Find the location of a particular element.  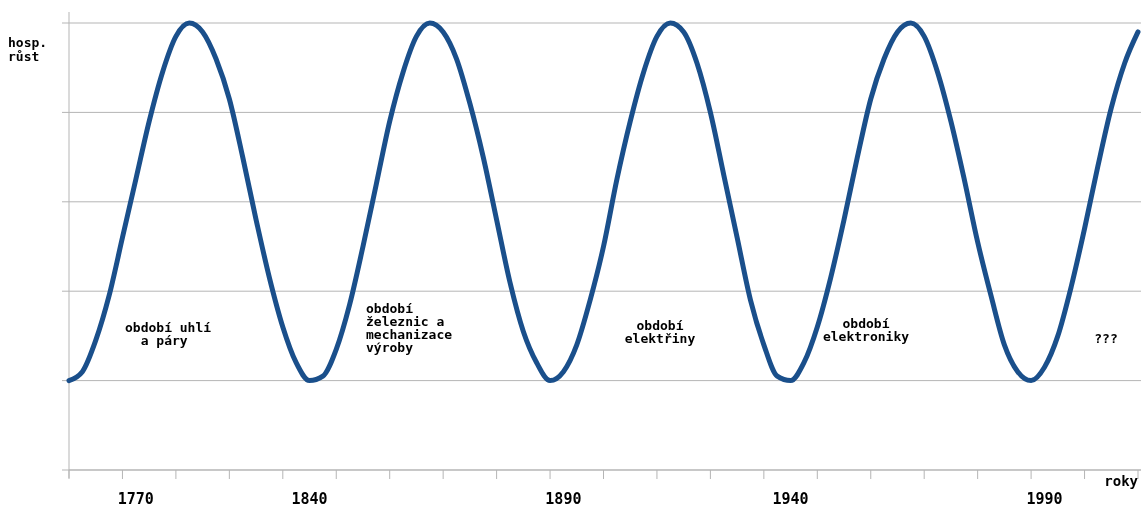

annotation: období elektroniky is located at coordinates (866, 330).